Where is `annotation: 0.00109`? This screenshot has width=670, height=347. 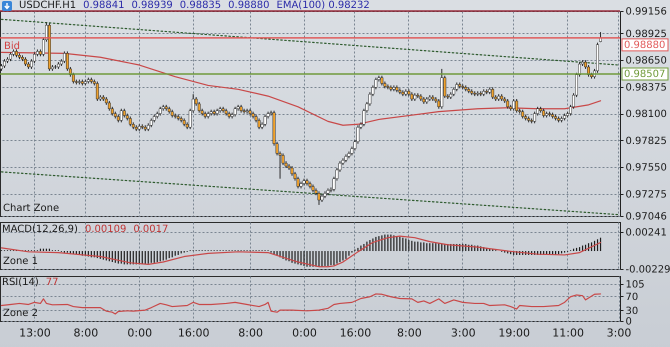
annotation: 0.00109 is located at coordinates (105, 229).